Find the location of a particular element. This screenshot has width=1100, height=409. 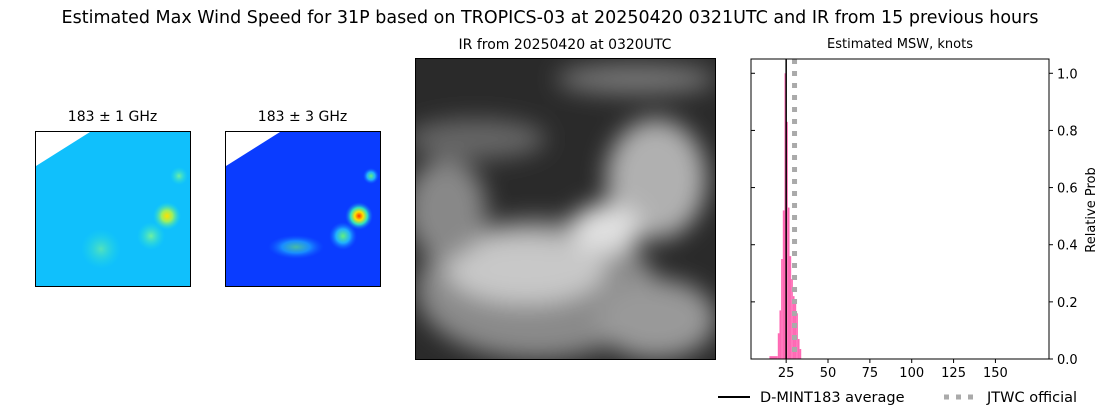

x-tick-label: 75 is located at coordinates (870, 373).